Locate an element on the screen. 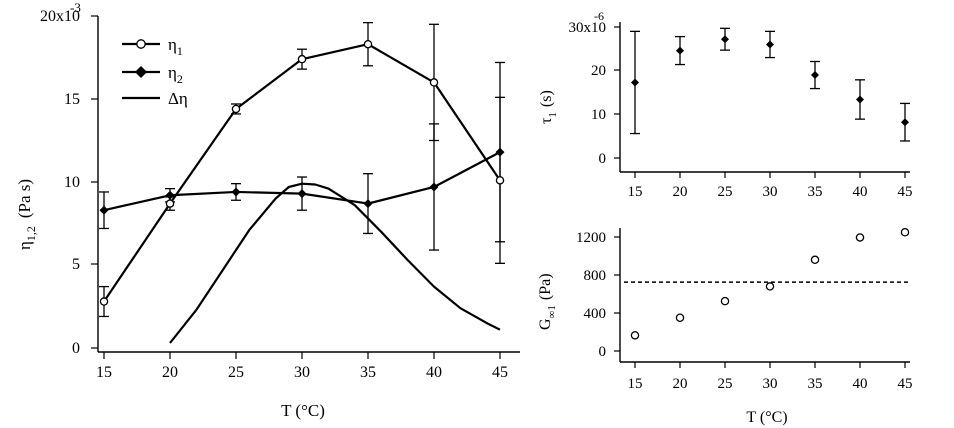  tau-x-ticks: 15 20 25 30 35 40 45 is located at coordinates (770, 186).